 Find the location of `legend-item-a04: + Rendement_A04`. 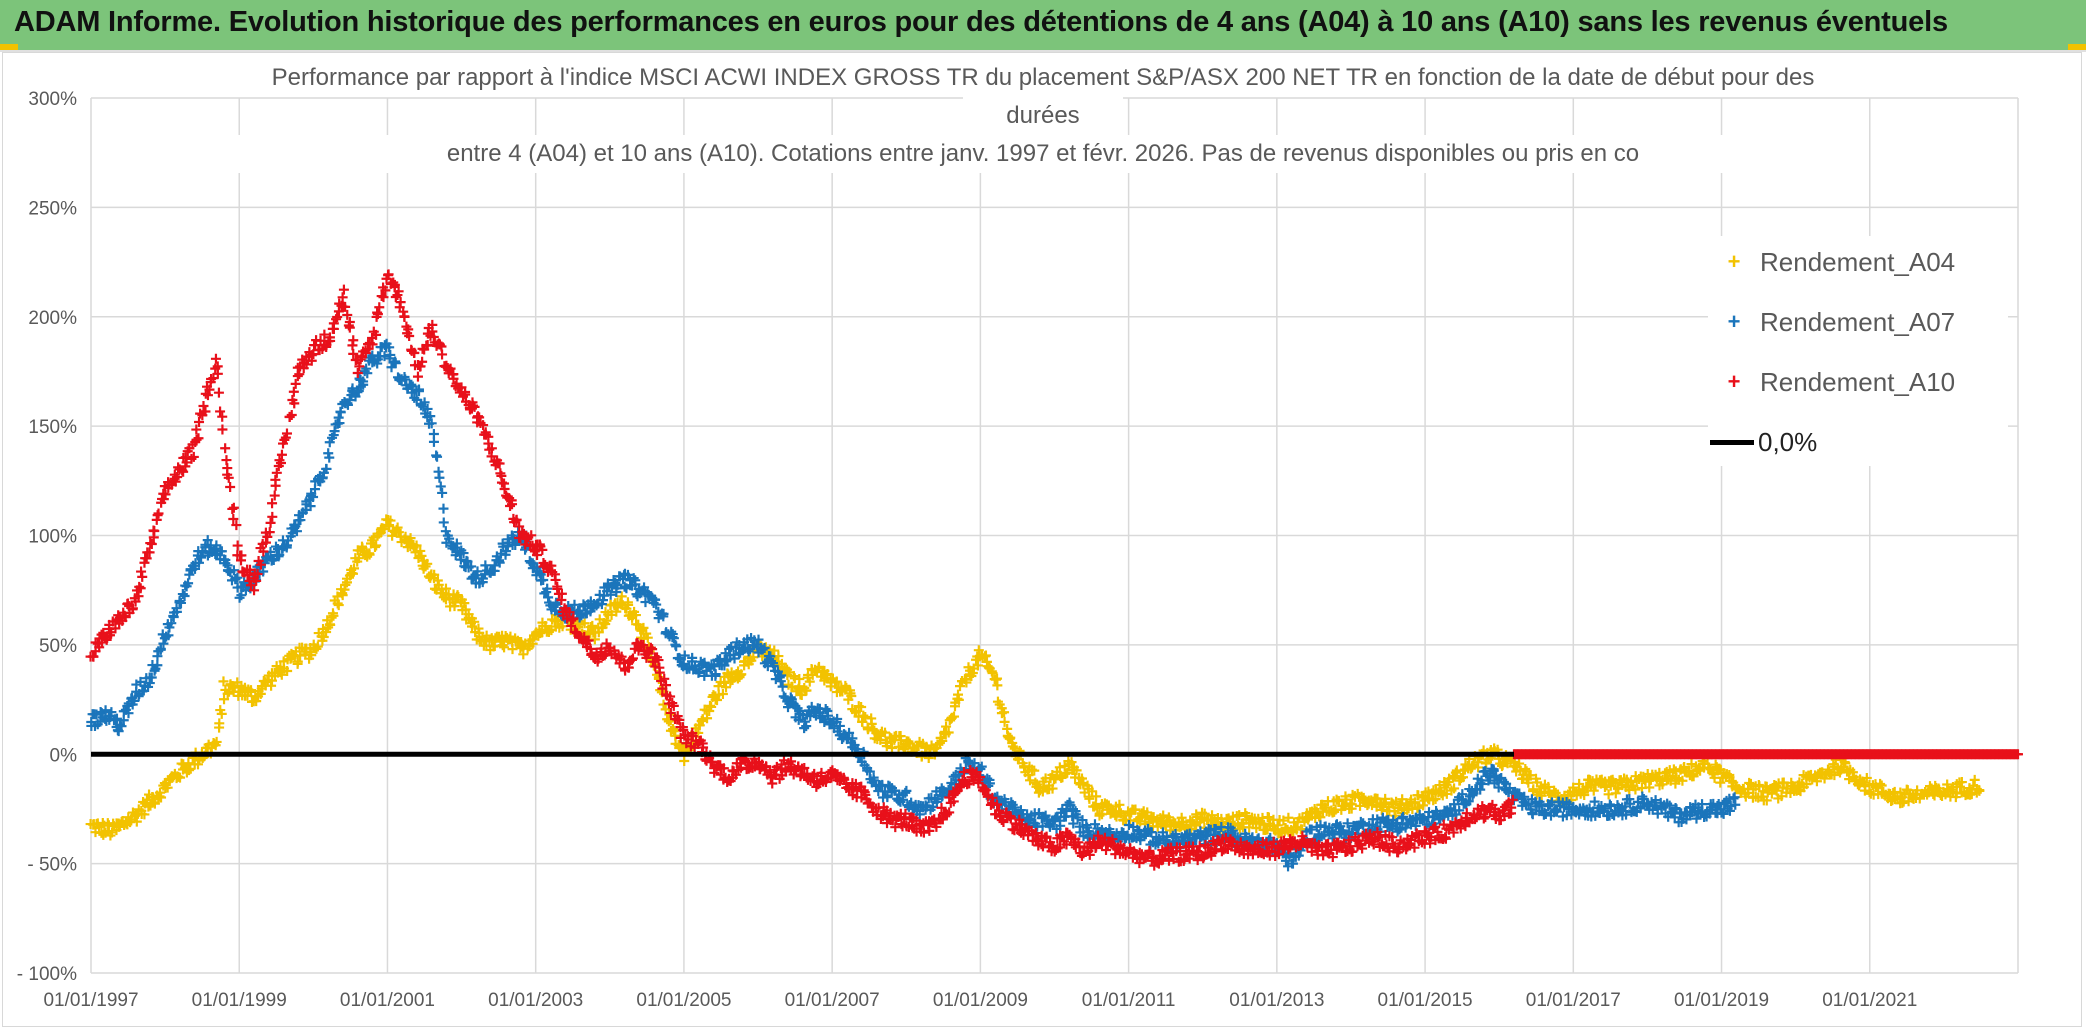

legend-item-a04: + Rendement_A04 is located at coordinates (1832, 262).